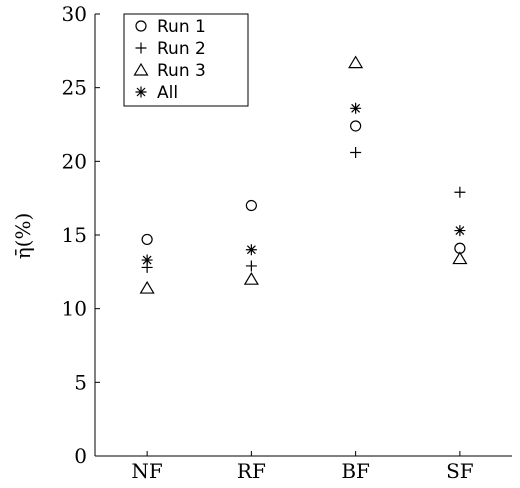 This screenshot has height=488, width=520. I want to click on y-axis-label: η̄(%), so click(23, 236).